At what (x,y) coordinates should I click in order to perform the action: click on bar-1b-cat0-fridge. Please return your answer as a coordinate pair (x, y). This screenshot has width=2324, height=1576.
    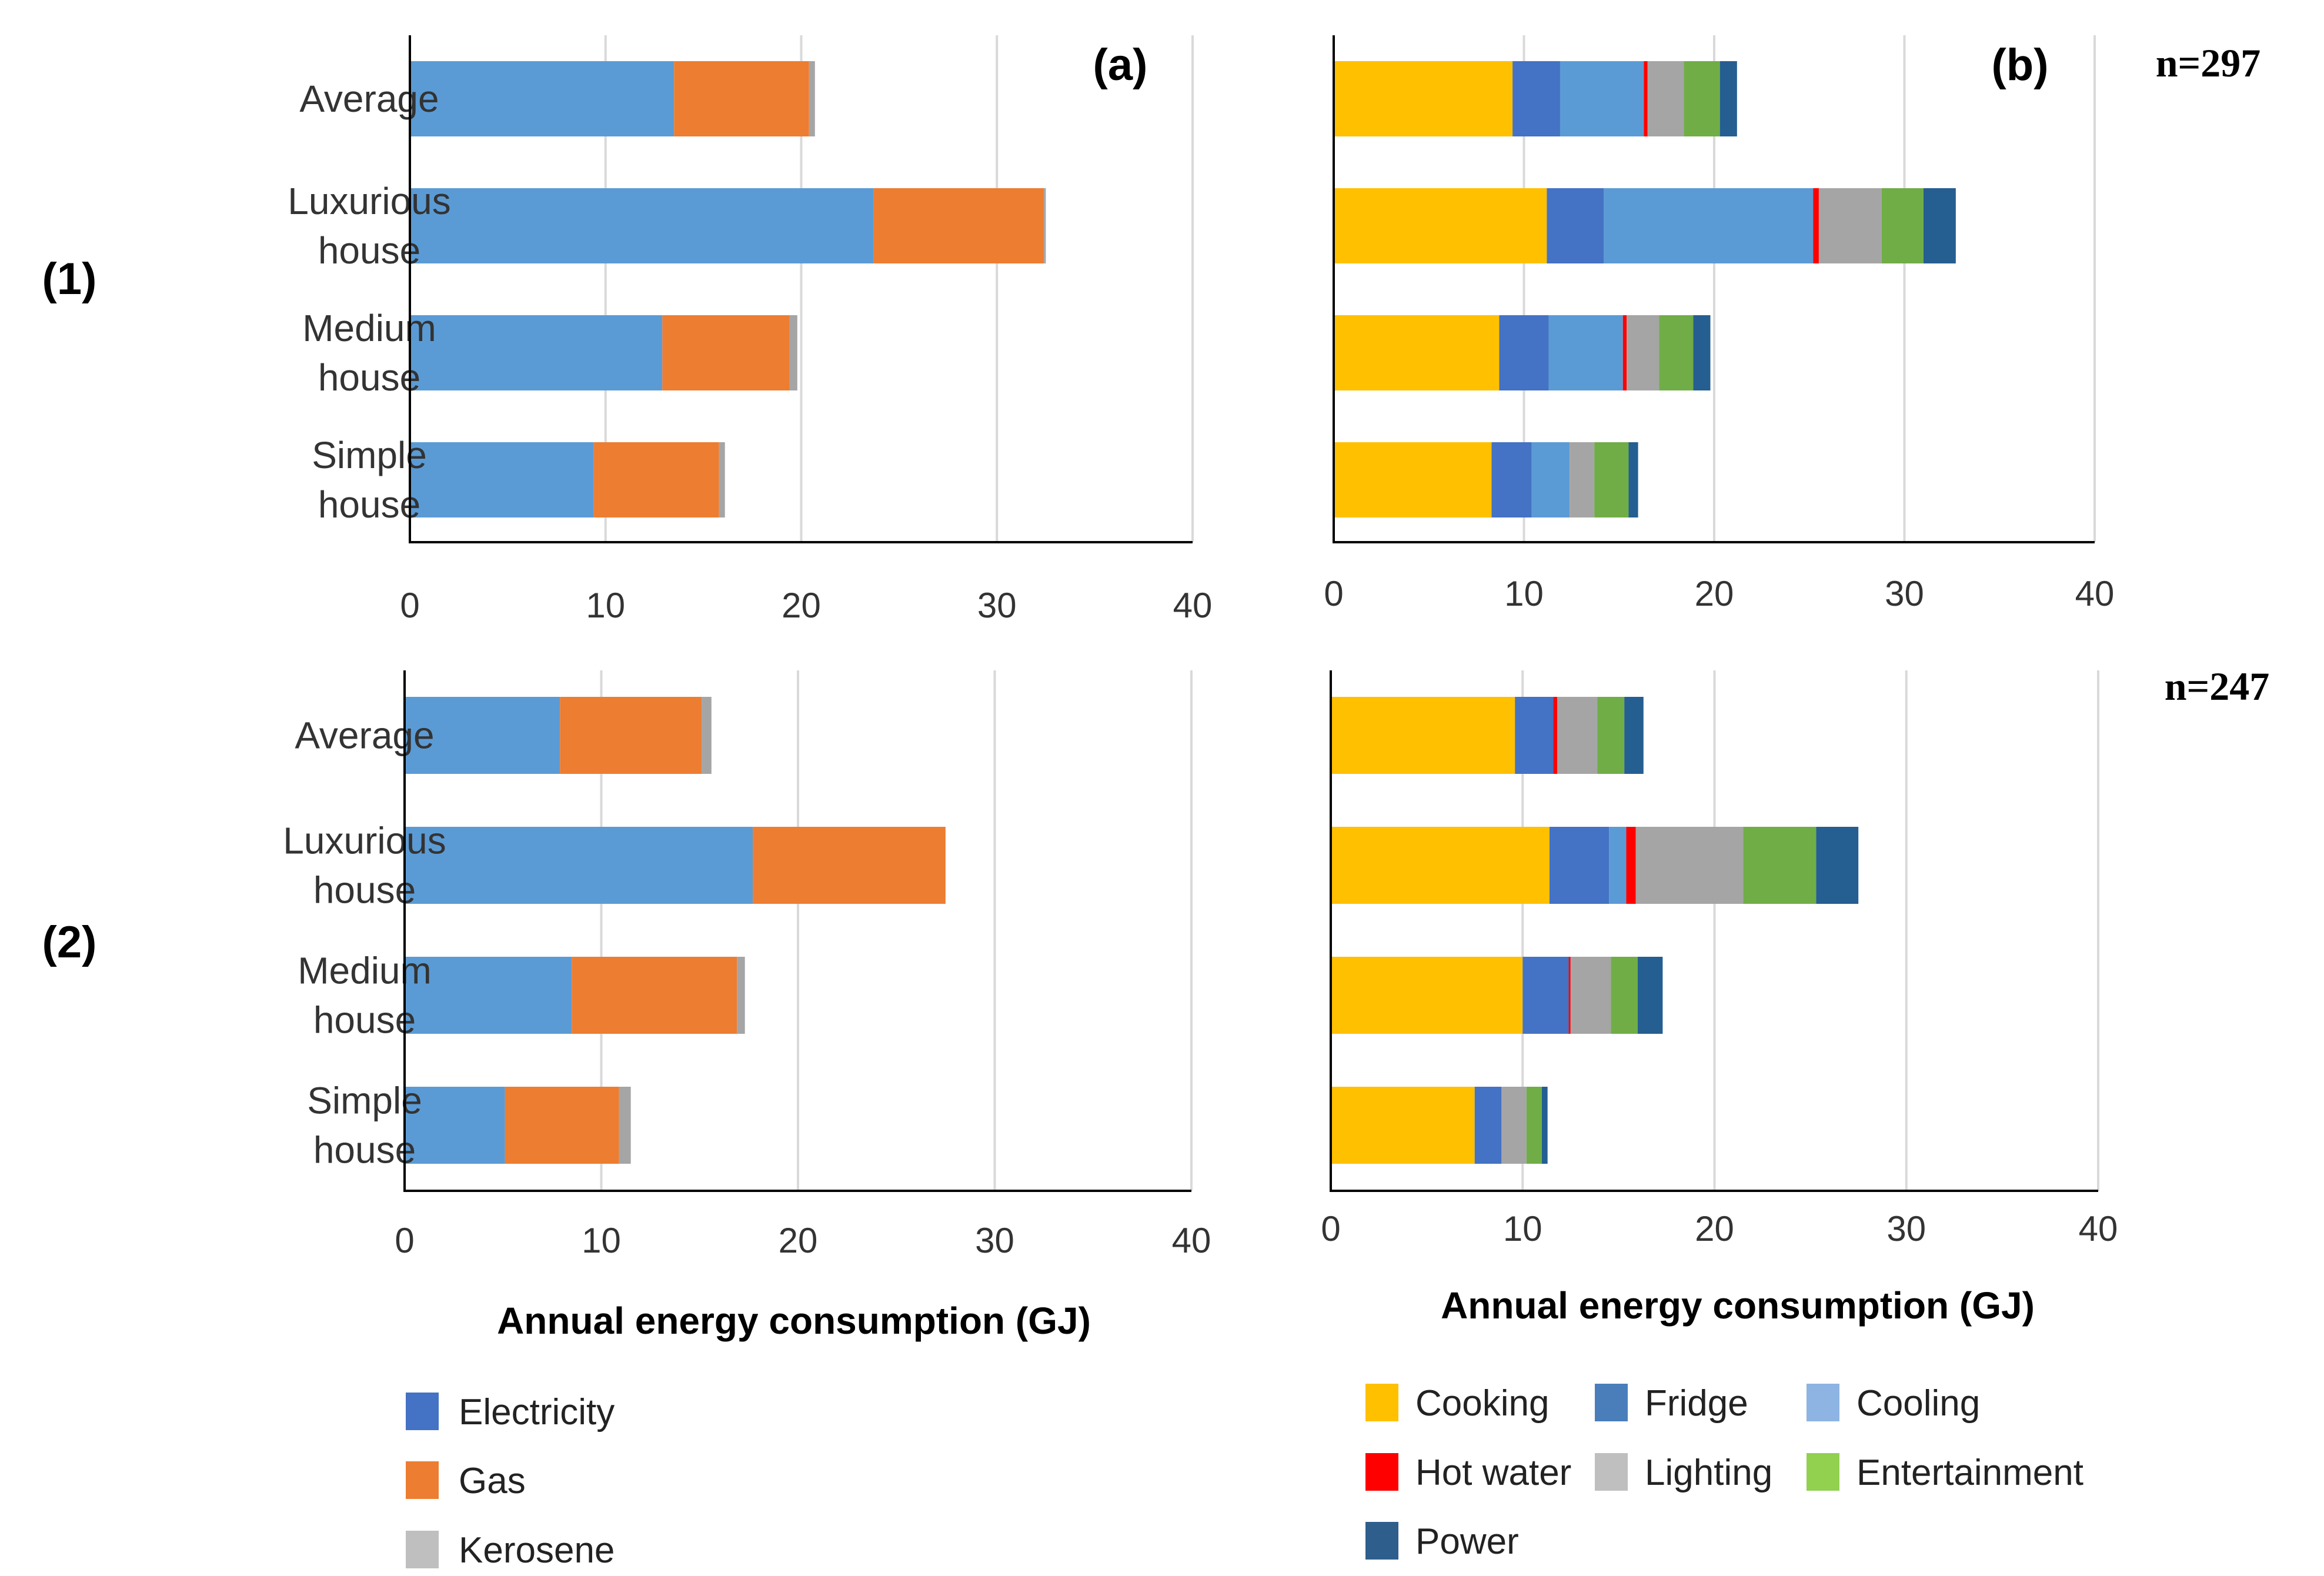
    Looking at the image, I should click on (1536, 98).